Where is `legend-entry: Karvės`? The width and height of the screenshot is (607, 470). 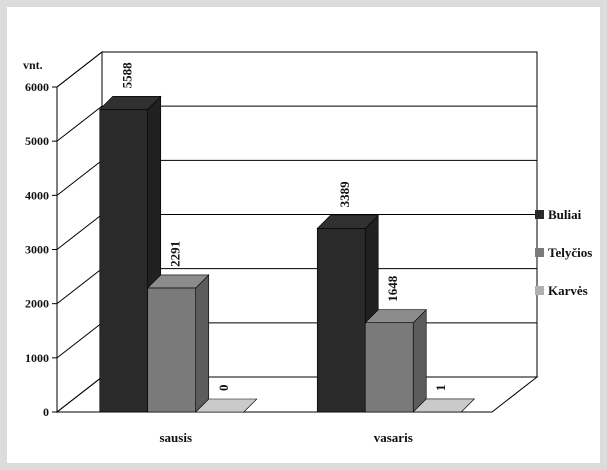 legend-entry: Karvės is located at coordinates (561, 290).